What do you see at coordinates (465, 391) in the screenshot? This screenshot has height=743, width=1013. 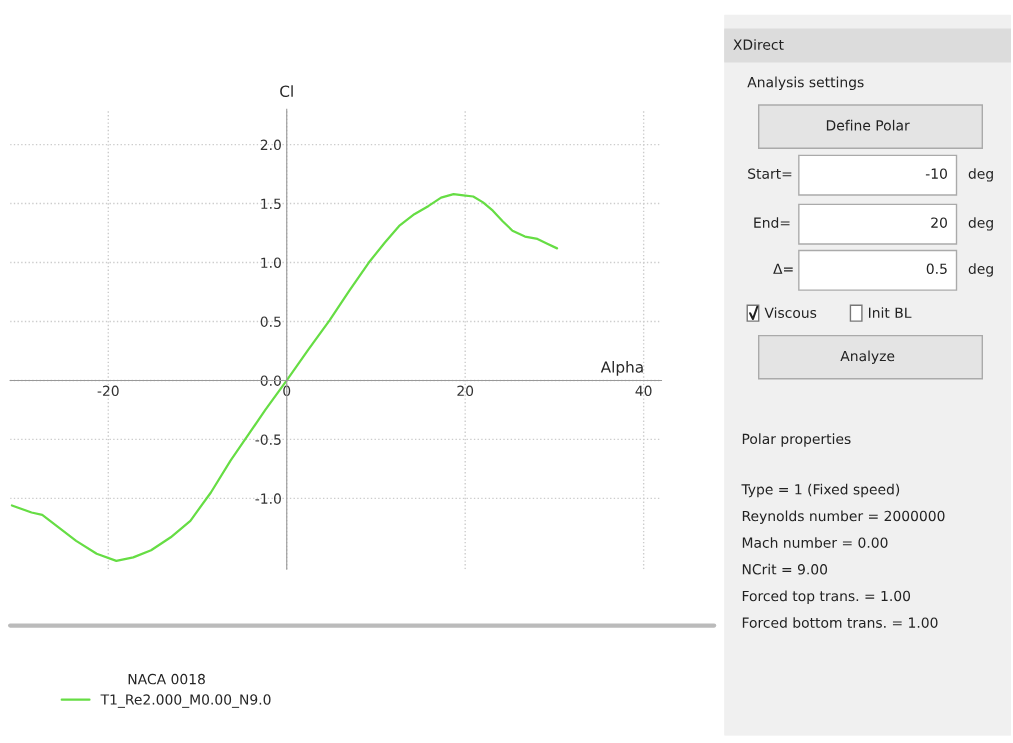 I see `x-tick-label: 20` at bounding box center [465, 391].